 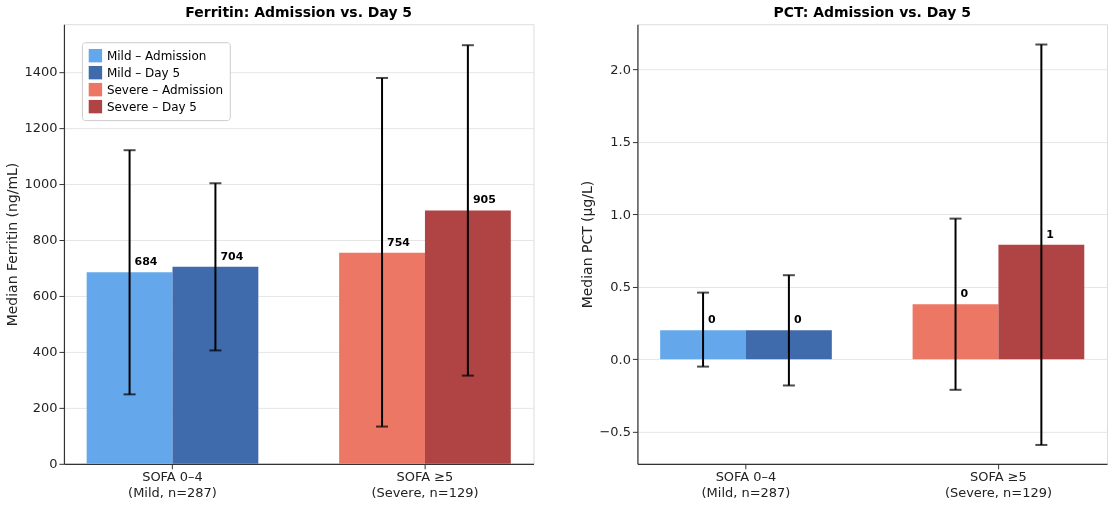 What do you see at coordinates (45, 408) in the screenshot?
I see `y-tick-label: 200` at bounding box center [45, 408].